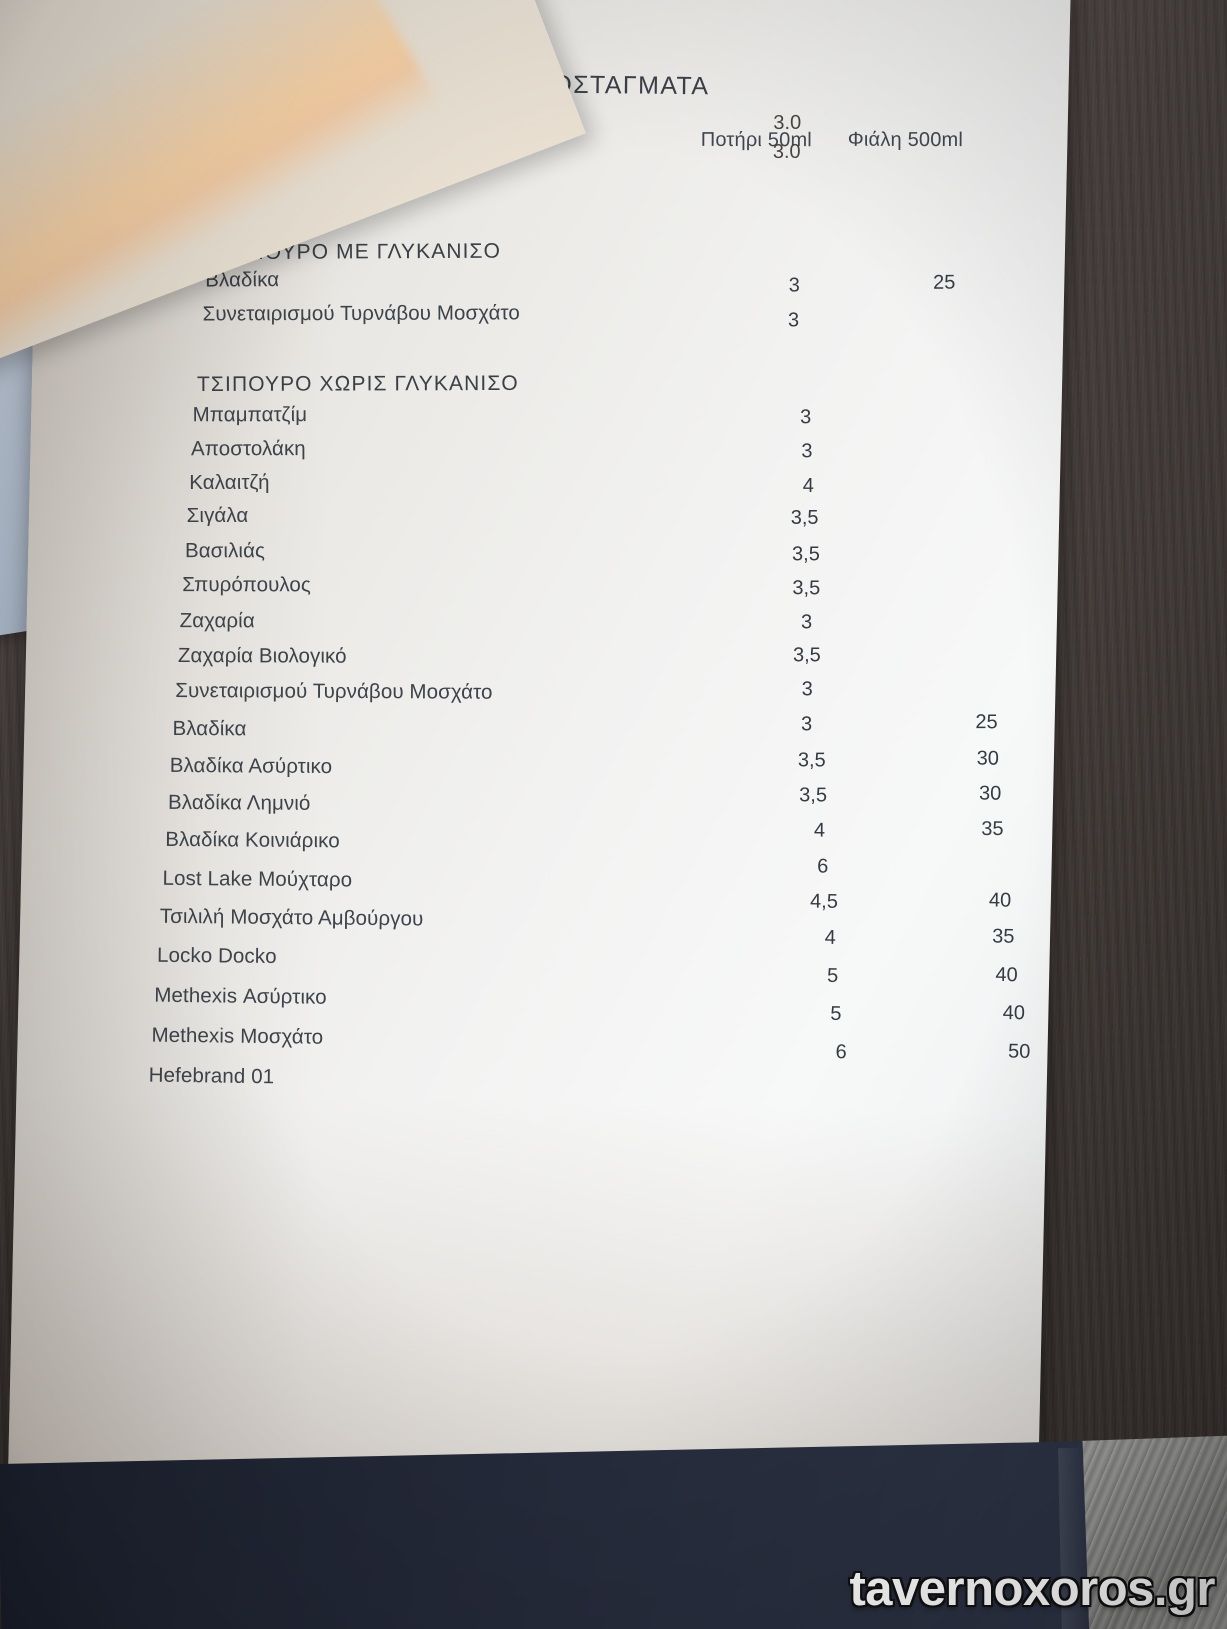 The height and width of the screenshot is (1629, 1227). I want to click on item-name: Βλαδίκα Λημνιό, so click(239, 802).